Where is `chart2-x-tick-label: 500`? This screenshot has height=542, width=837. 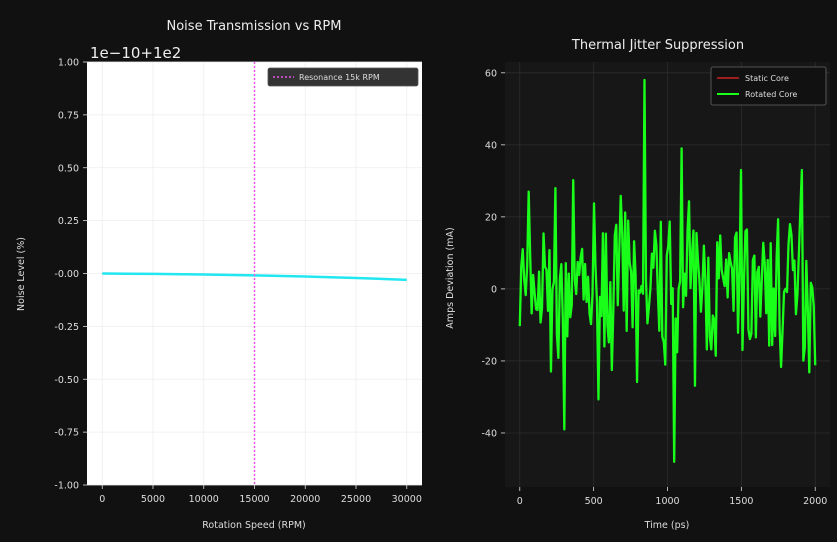
chart2-x-tick-label: 500 is located at coordinates (594, 501).